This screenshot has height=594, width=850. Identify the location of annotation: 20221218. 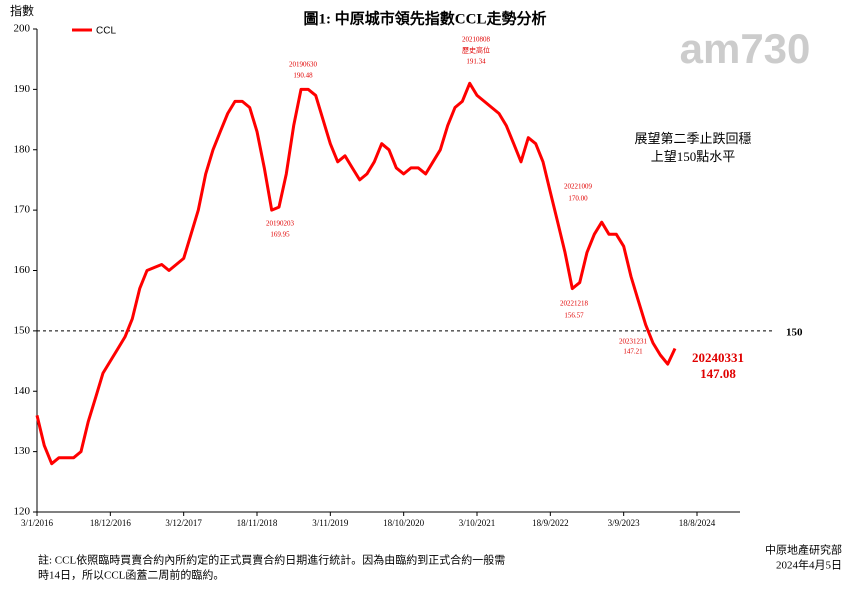
(574, 304).